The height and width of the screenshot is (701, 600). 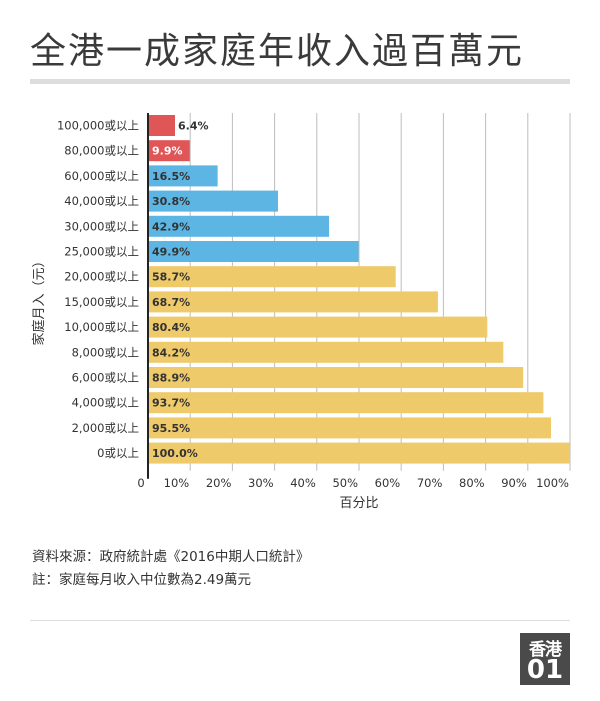 What do you see at coordinates (101, 327) in the screenshot?
I see `y-tick-label: 10,000或以上` at bounding box center [101, 327].